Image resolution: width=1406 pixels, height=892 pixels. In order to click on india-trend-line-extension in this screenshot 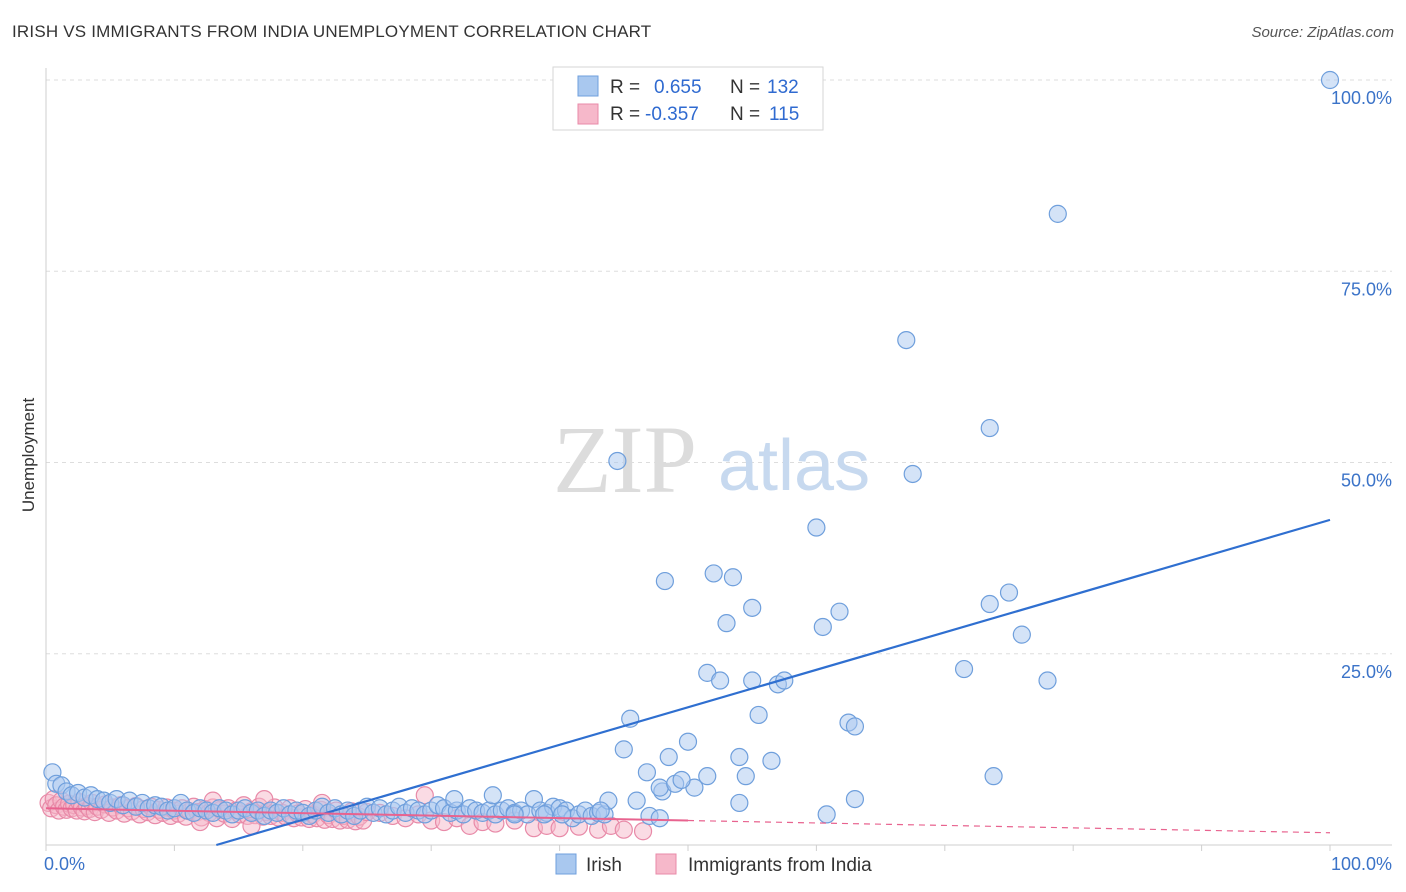, I will do `click(1009, 826)`.